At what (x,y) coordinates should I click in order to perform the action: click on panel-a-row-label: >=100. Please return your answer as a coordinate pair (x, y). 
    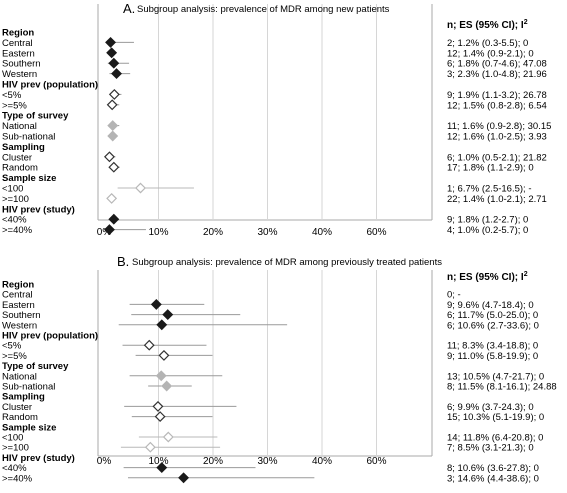
    Looking at the image, I should click on (15, 199).